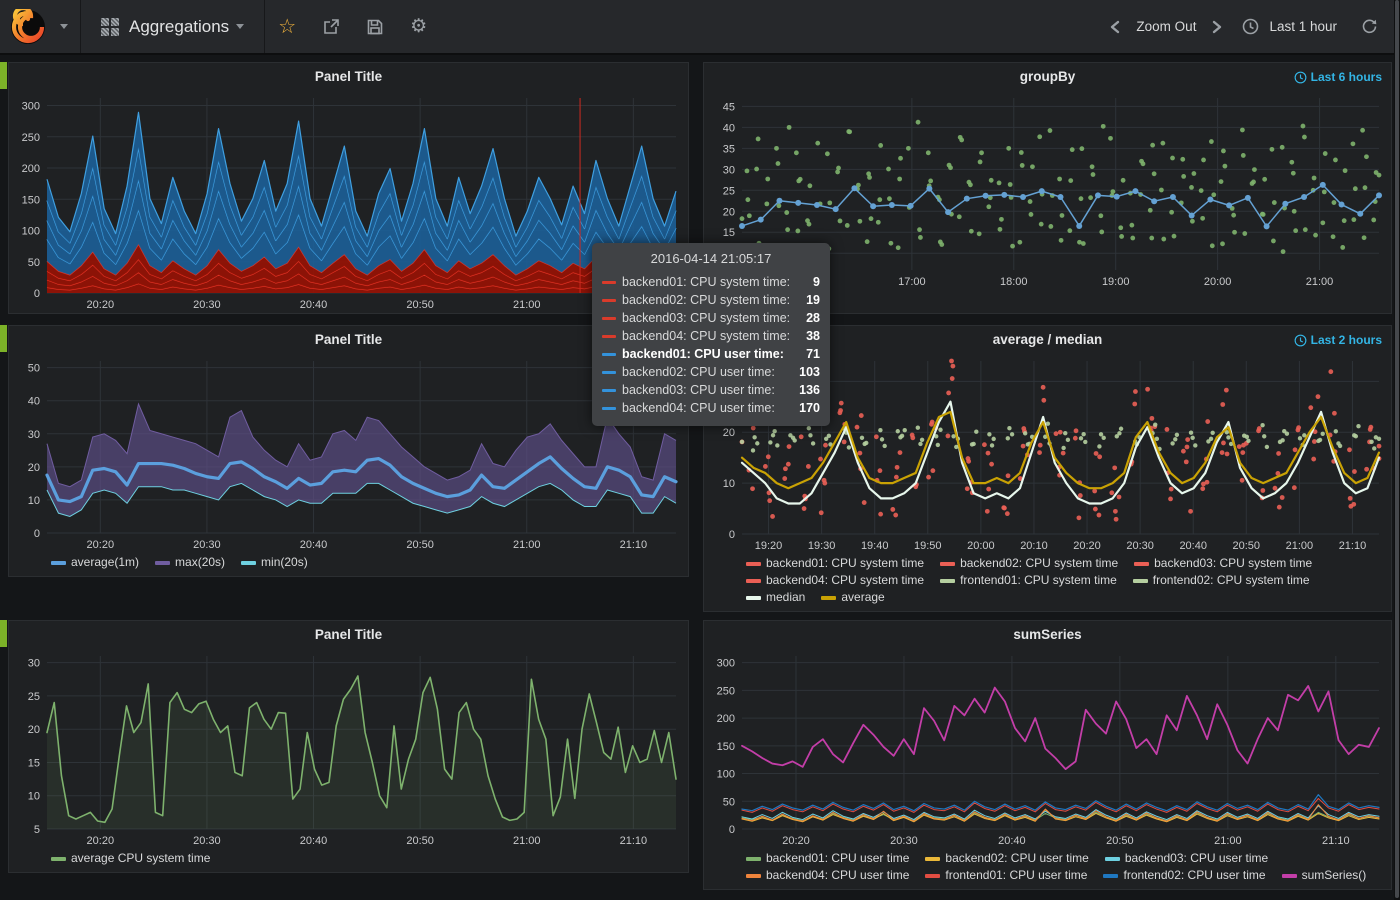  Describe the element at coordinates (875, 546) in the screenshot. I see `svg-text: 19:40` at that location.